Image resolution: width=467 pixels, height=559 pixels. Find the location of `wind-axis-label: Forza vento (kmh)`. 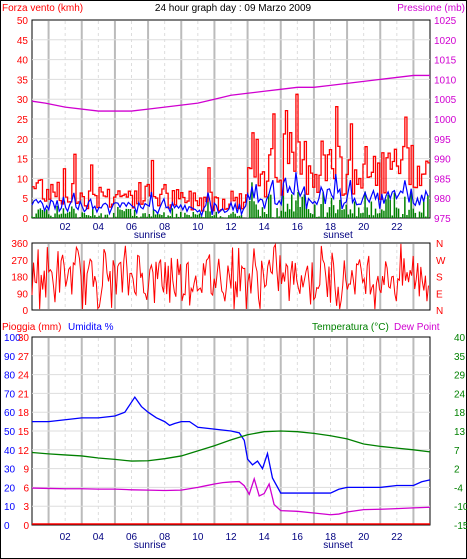

wind-axis-label: Forza vento (kmh) is located at coordinates (42, 8).